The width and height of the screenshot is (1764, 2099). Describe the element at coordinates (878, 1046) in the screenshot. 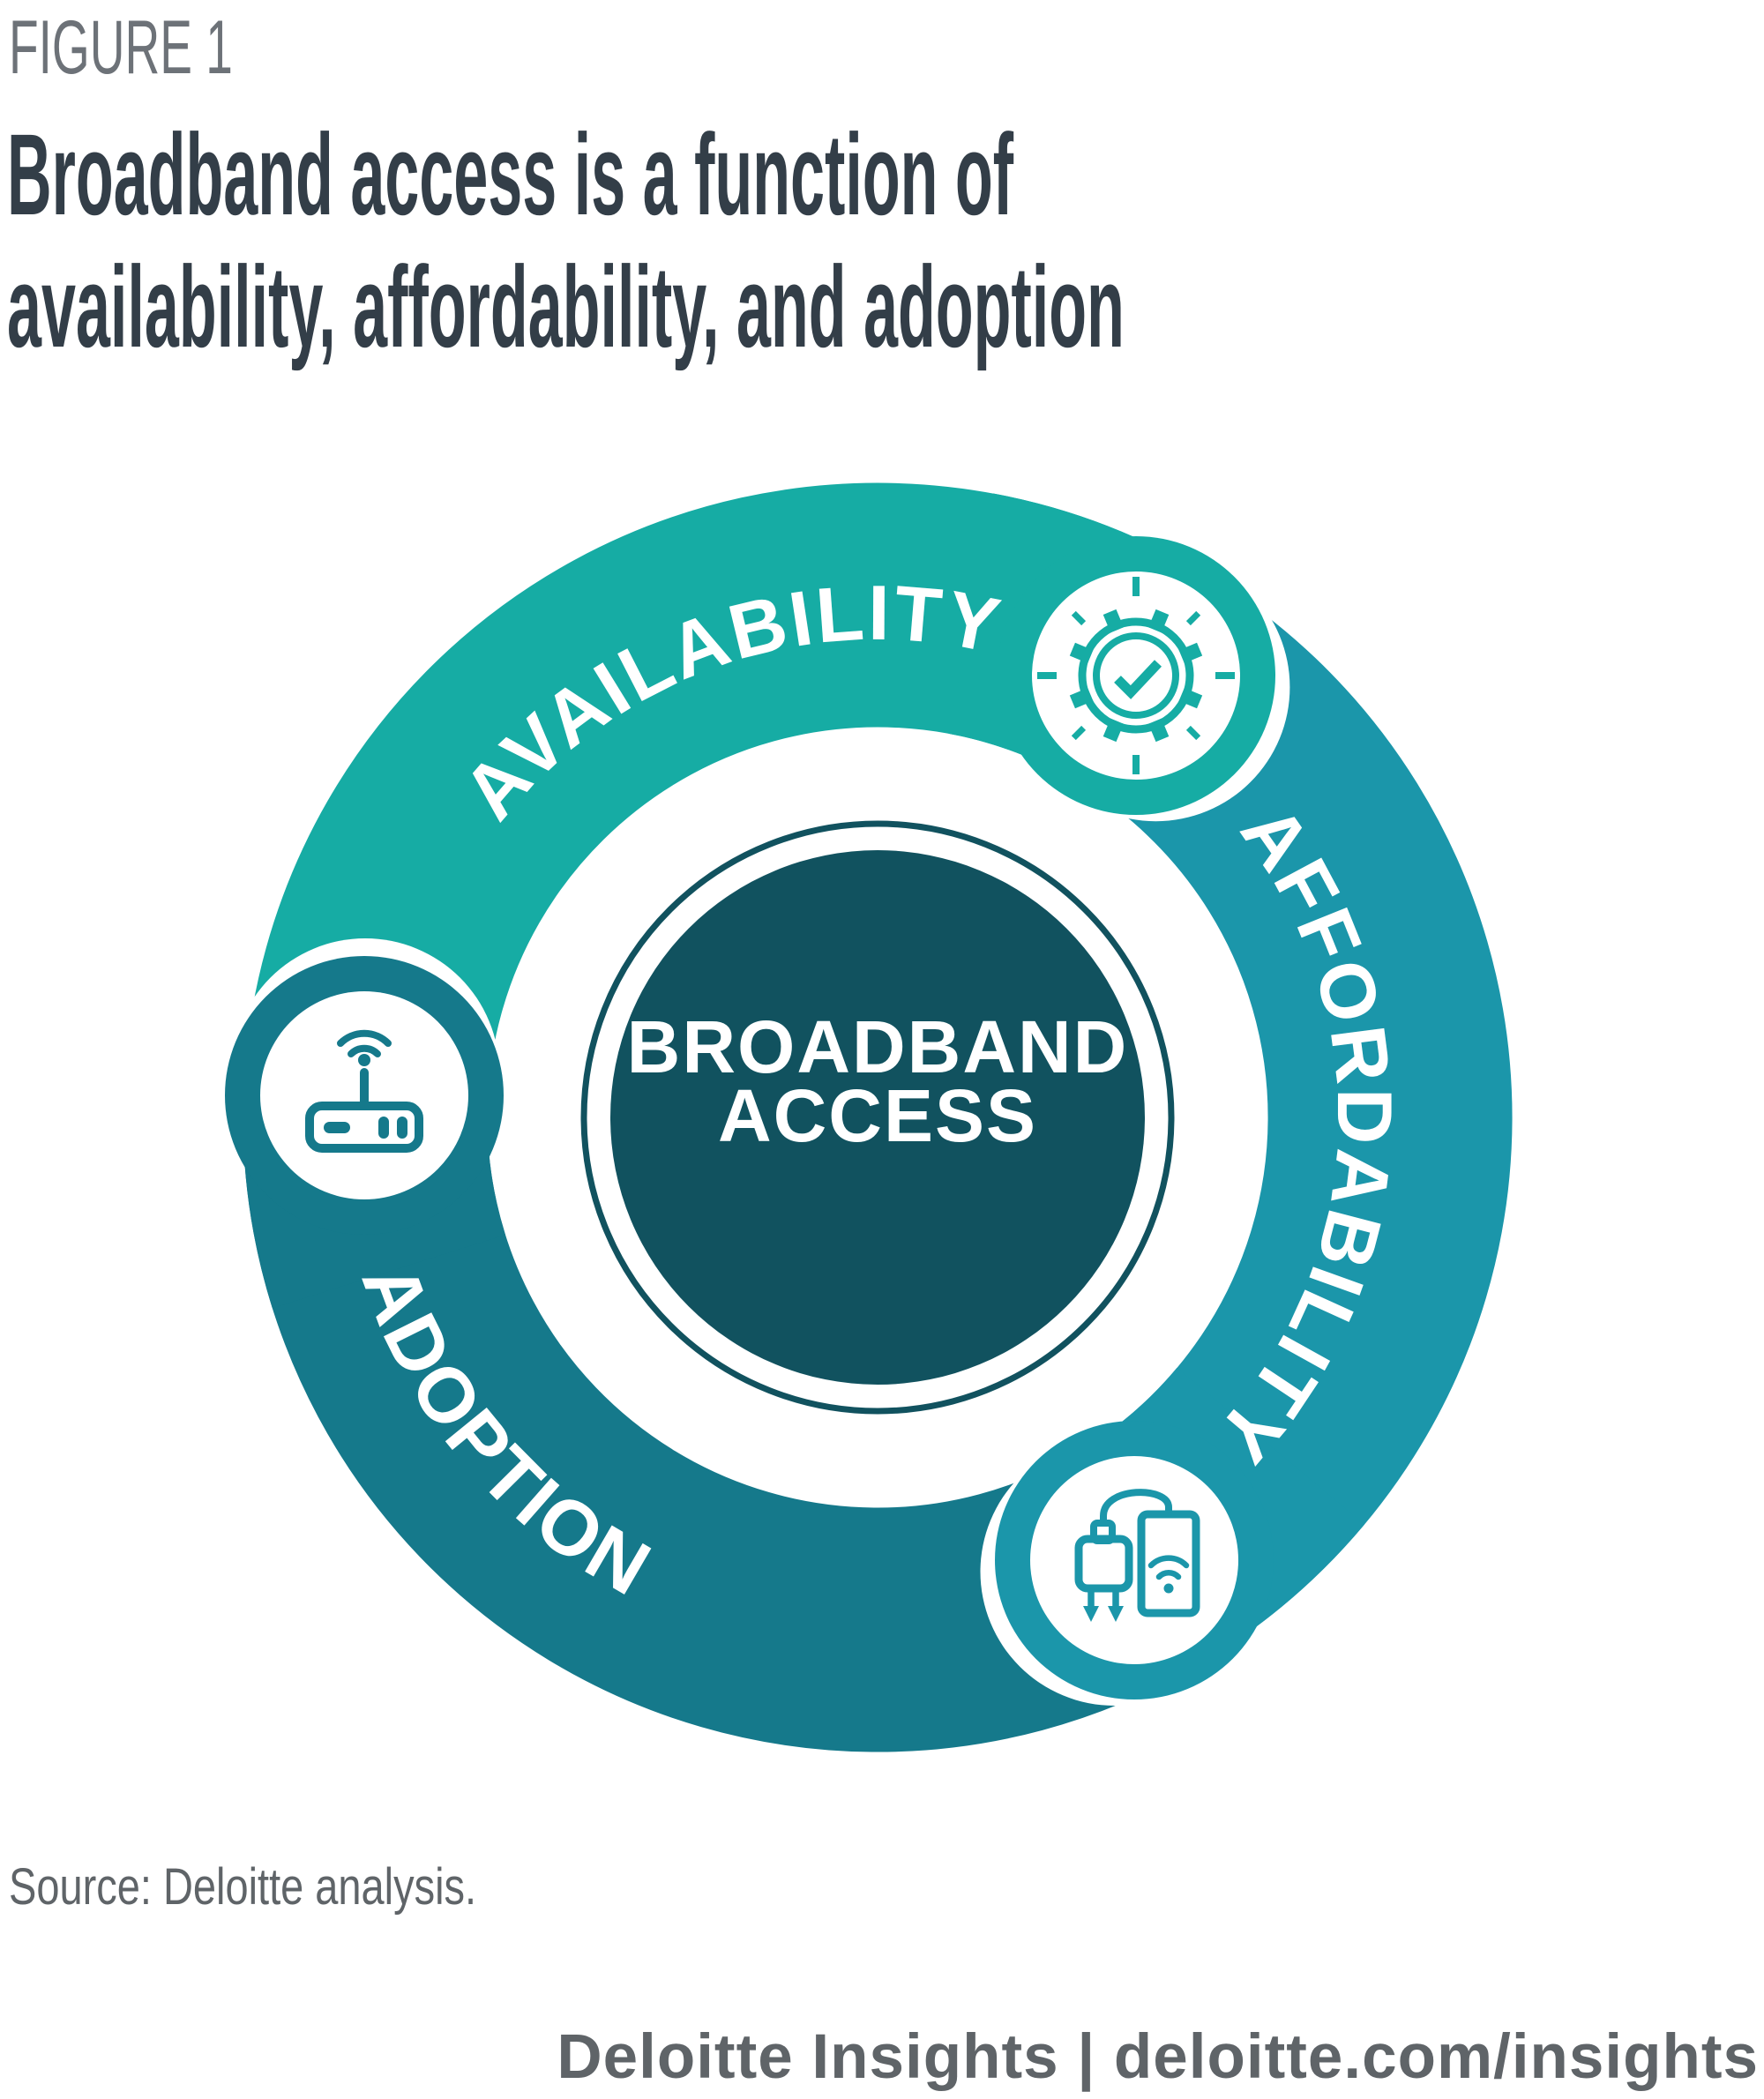

I see `center-label-line1: BROADBAND` at that location.